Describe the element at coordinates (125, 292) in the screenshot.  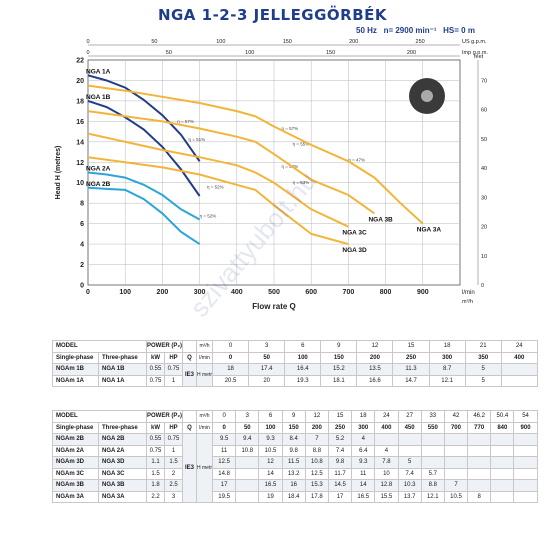
I see `x-tick-label: 100` at that location.